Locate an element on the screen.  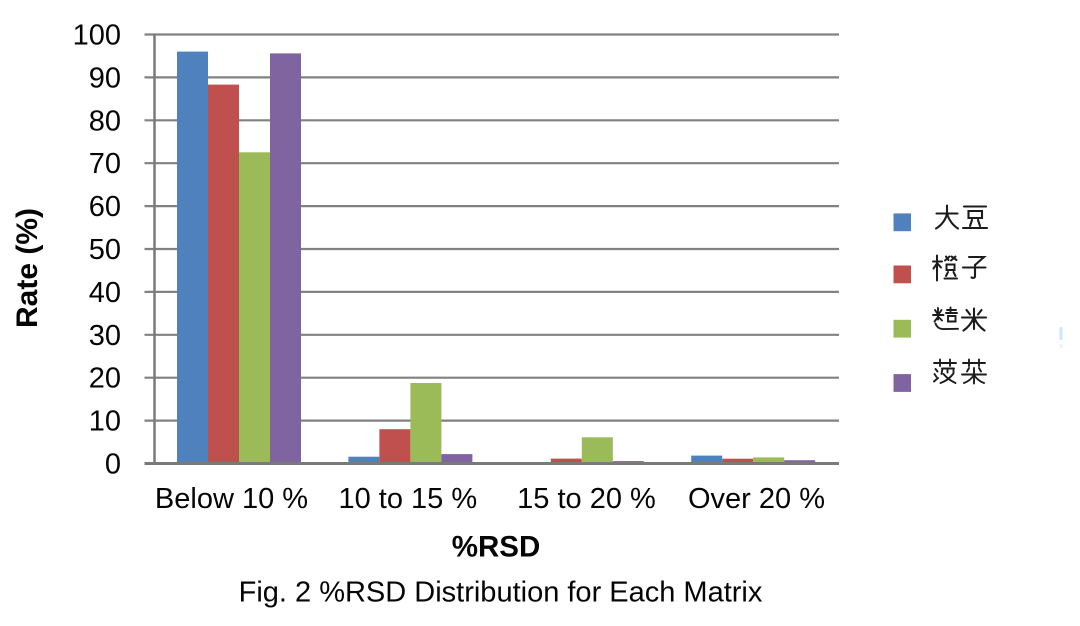
svg-text: 30 is located at coordinates (105, 336).